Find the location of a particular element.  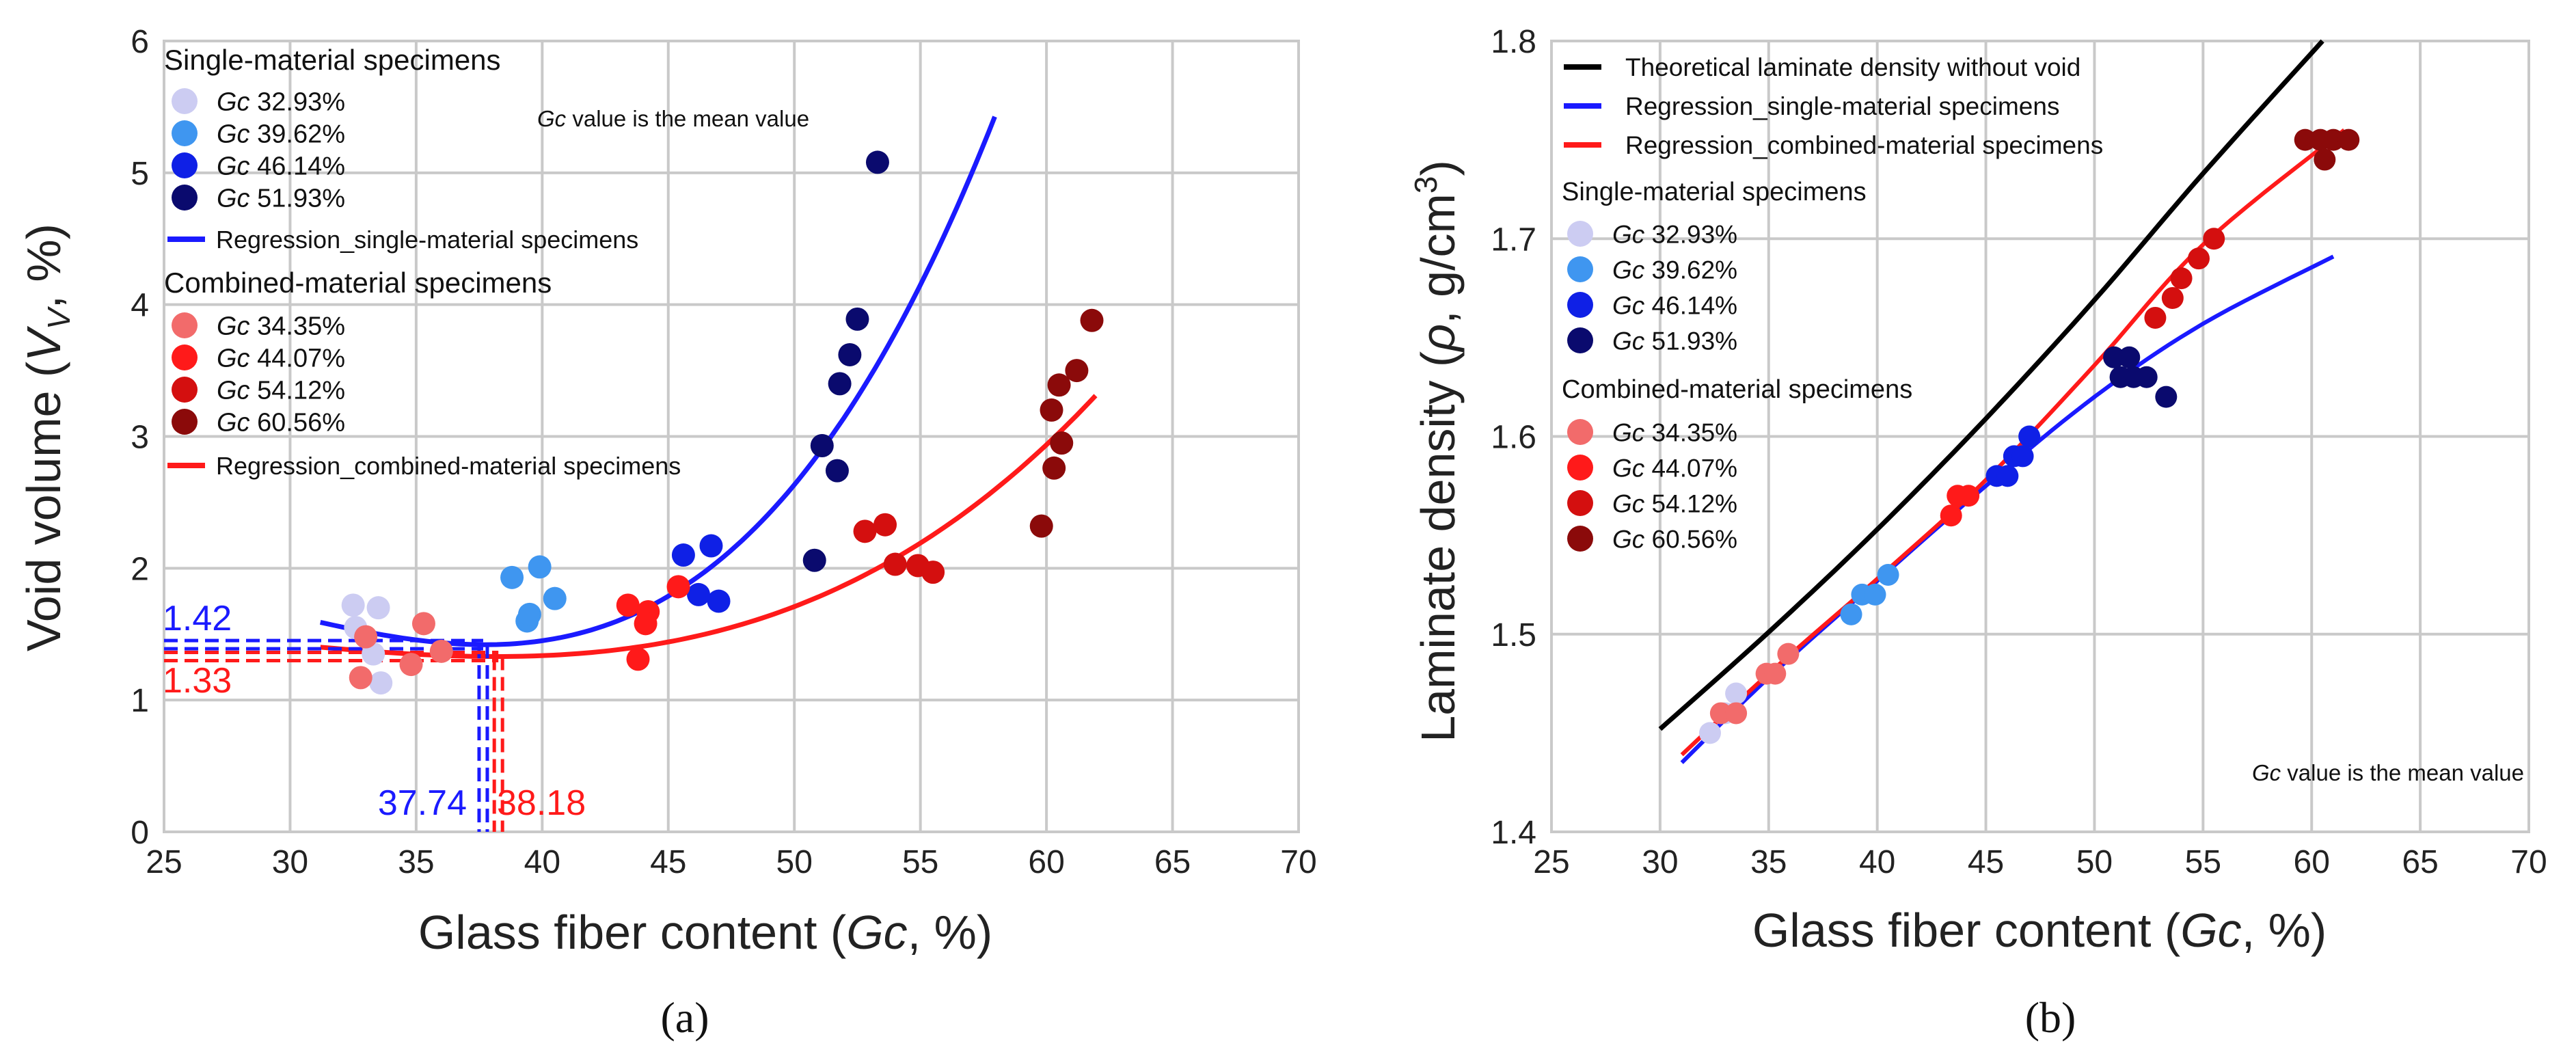

legend-label: Gc 32.93% is located at coordinates (281, 102).